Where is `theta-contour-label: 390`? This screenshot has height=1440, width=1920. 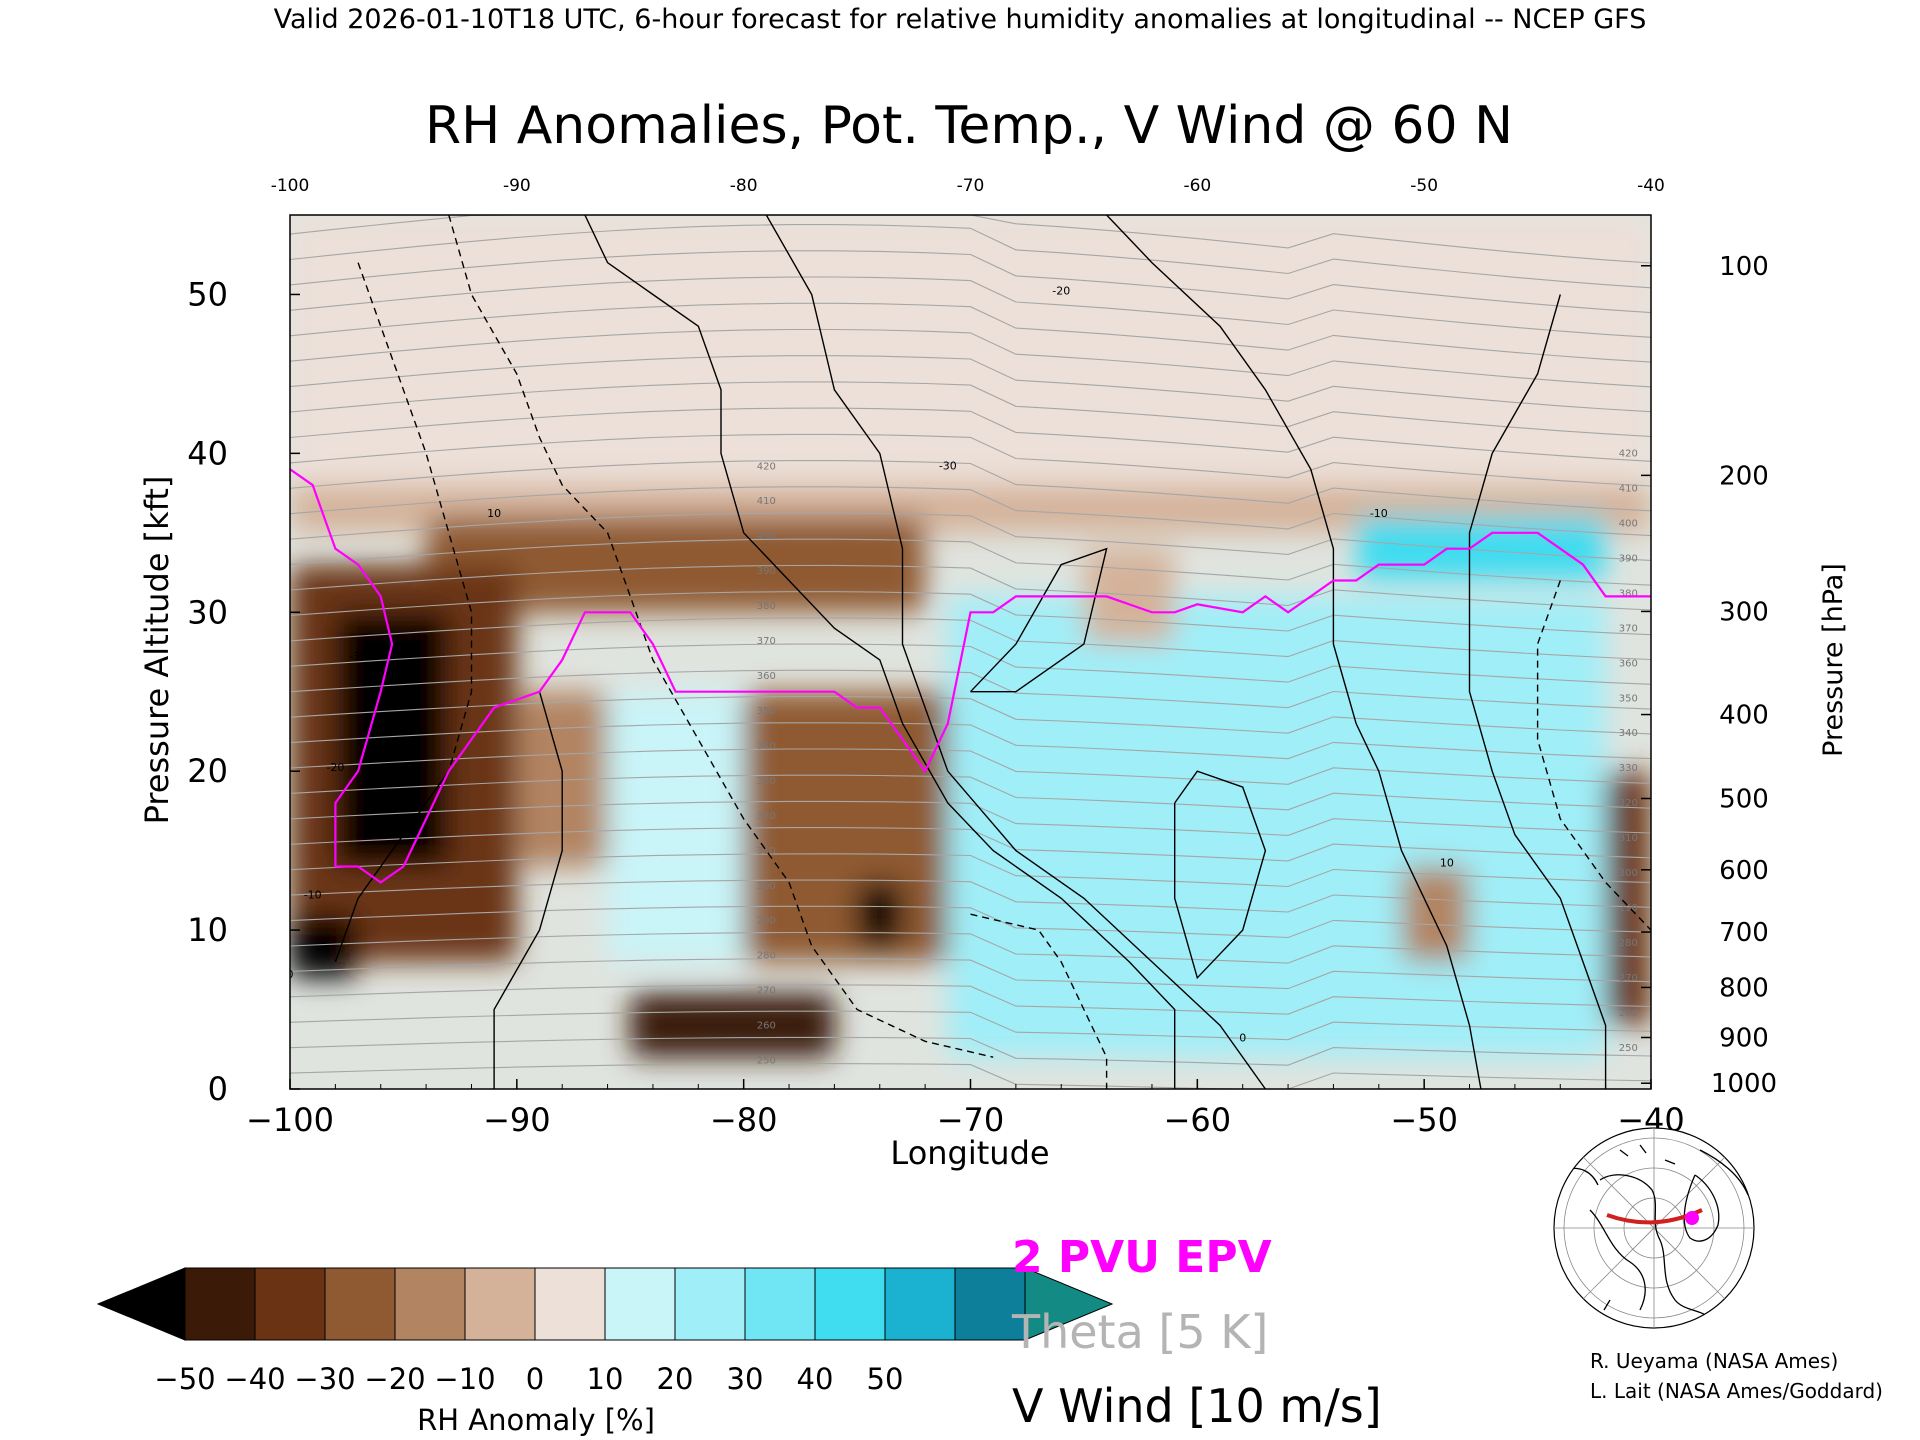
theta-contour-label: 390 is located at coordinates (1628, 558).